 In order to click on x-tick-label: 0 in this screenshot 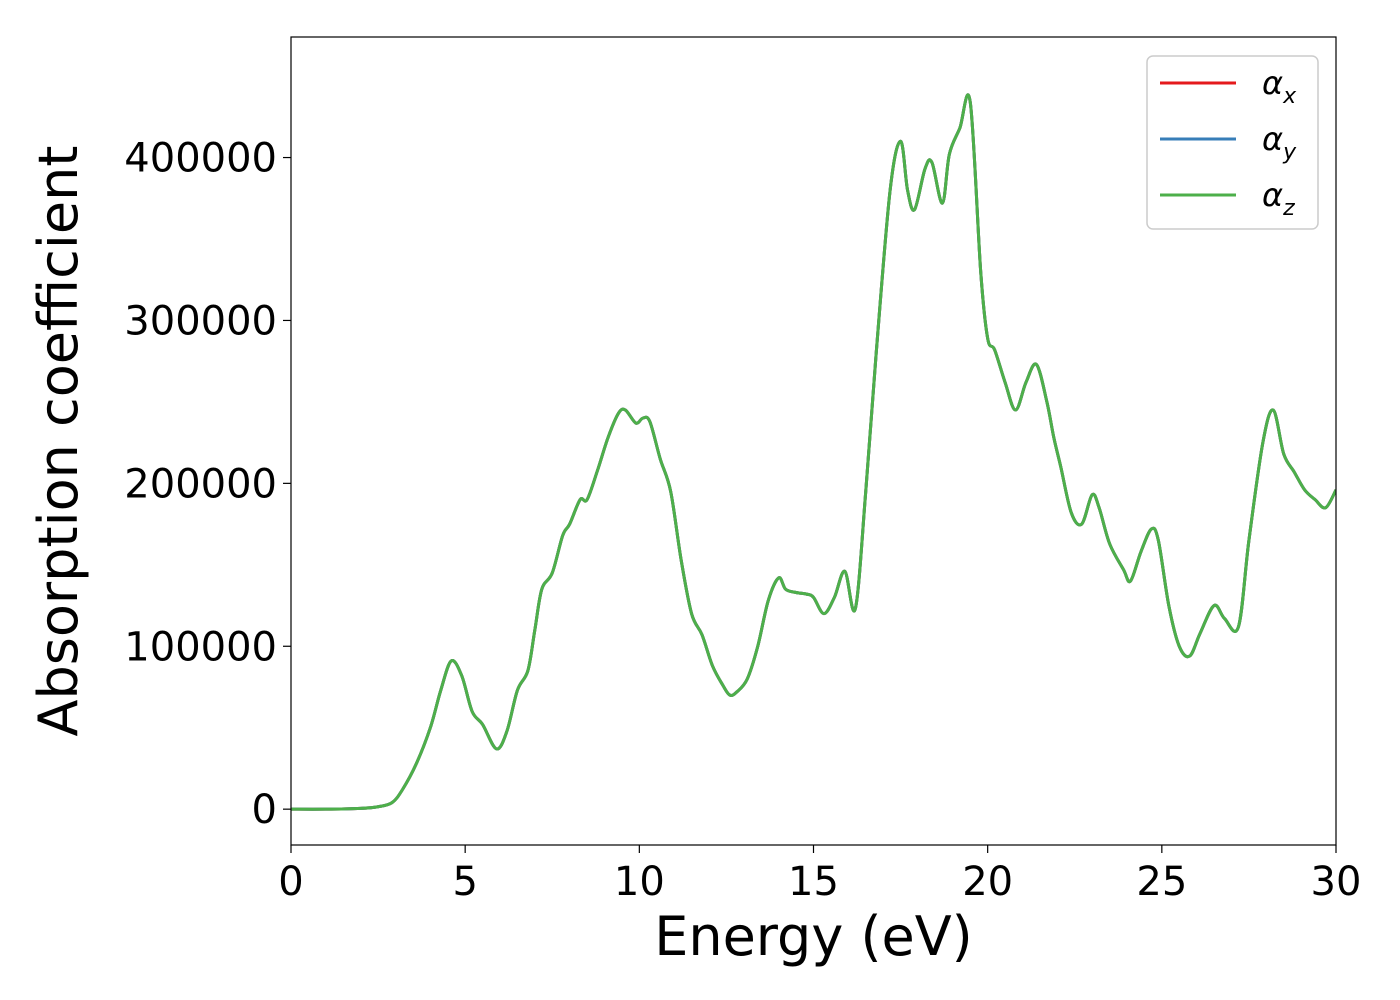, I will do `click(290, 882)`.